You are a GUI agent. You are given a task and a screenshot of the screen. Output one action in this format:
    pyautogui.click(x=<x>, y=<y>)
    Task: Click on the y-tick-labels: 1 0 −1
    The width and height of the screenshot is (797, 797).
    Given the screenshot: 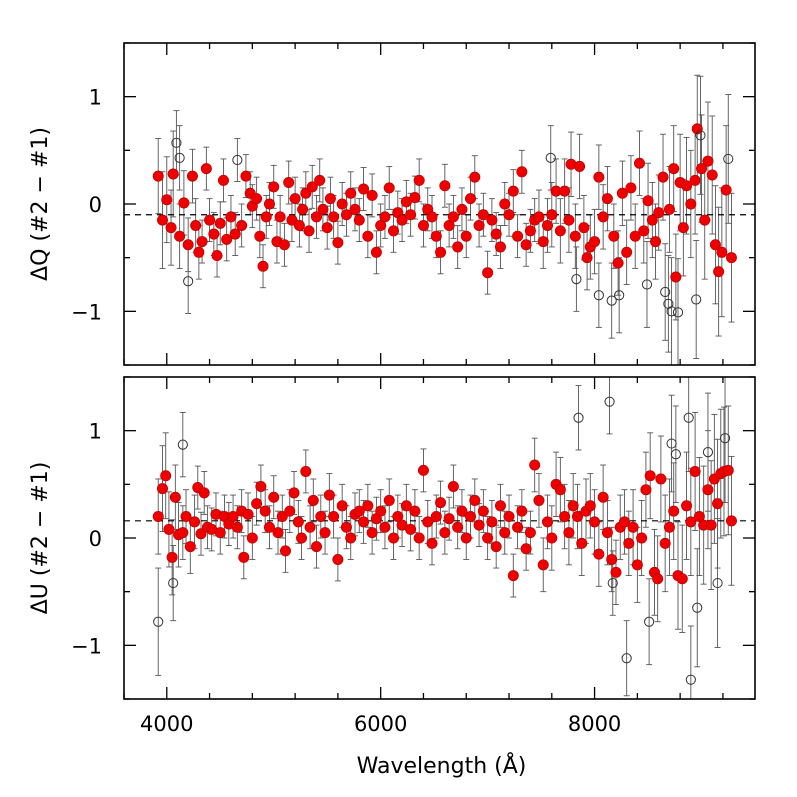 What is the action you would take?
    pyautogui.click(x=86, y=539)
    